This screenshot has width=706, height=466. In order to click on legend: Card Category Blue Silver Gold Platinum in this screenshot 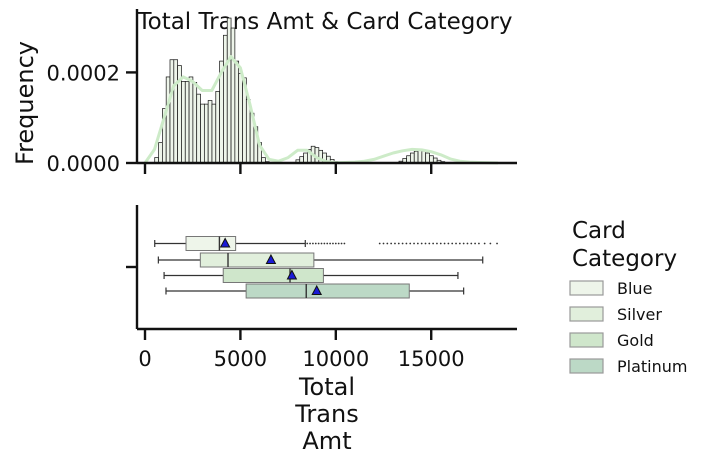, I will do `click(628, 297)`.